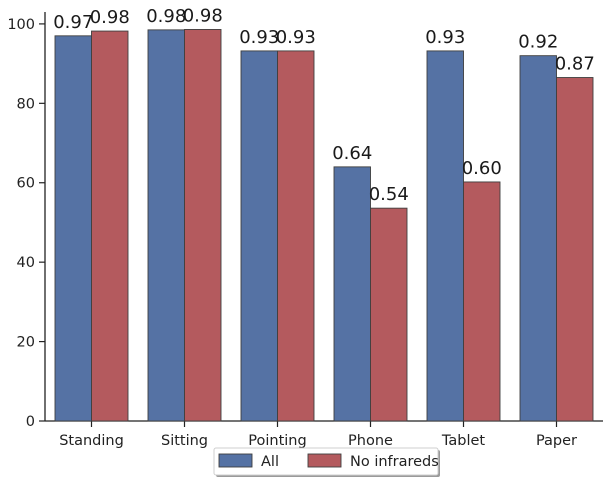  Describe the element at coordinates (556, 441) in the screenshot. I see `x-tick-label: Paper` at that location.